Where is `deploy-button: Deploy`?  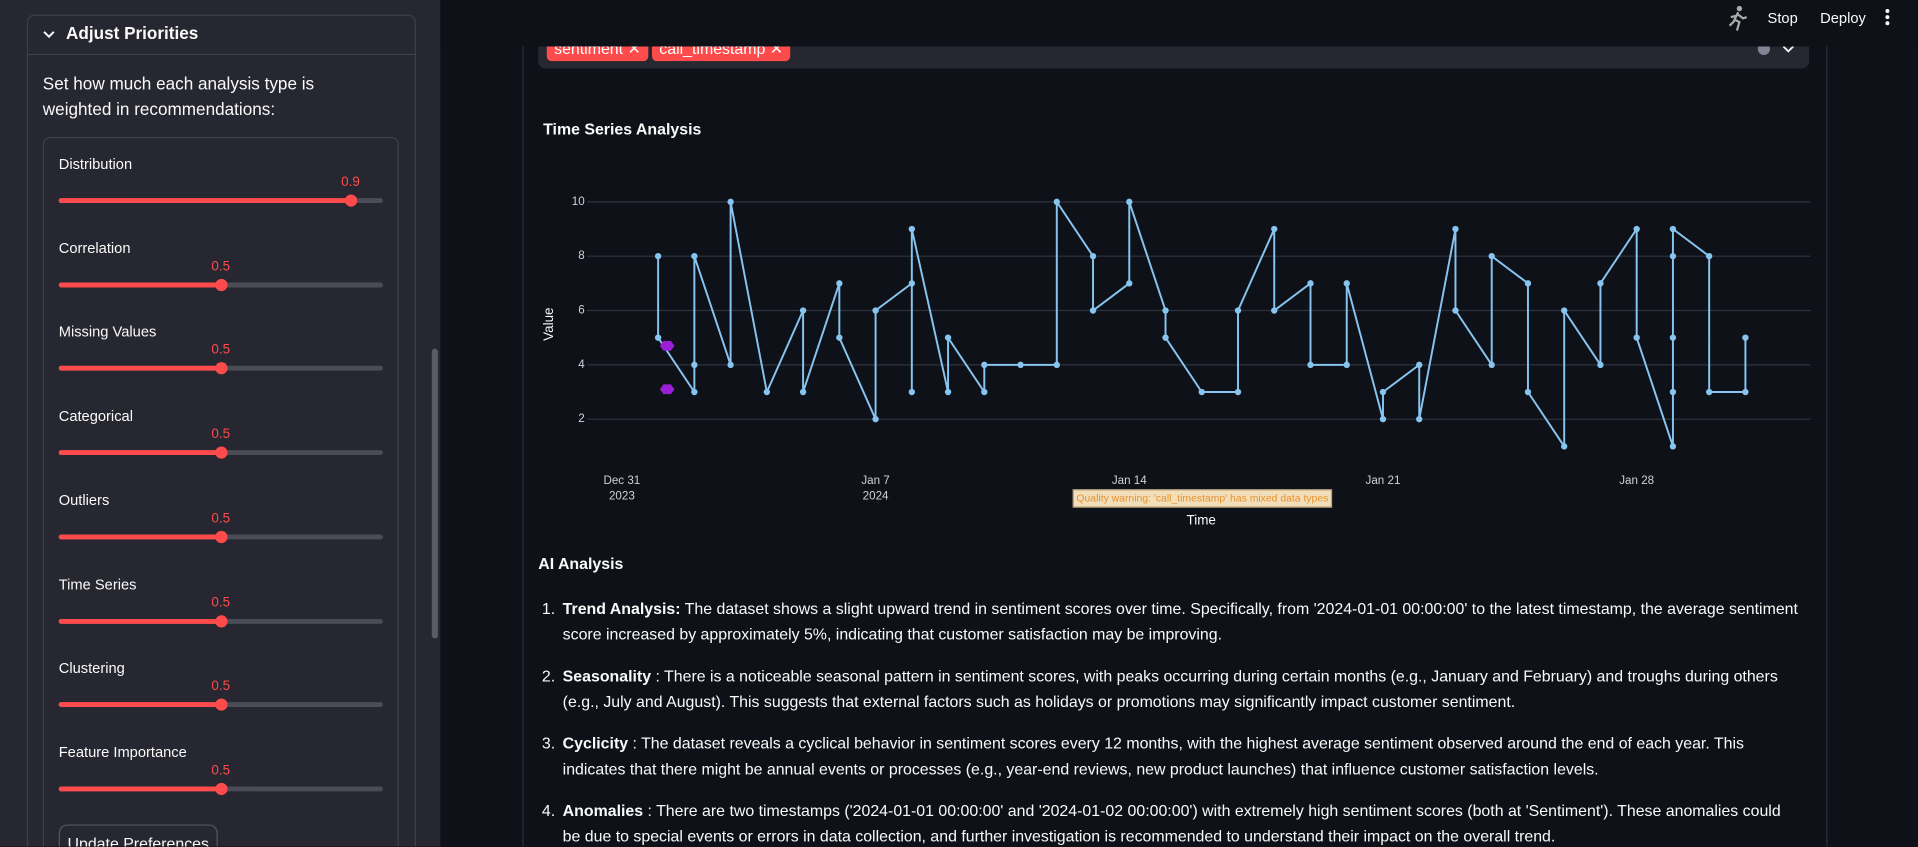
deploy-button: Deploy is located at coordinates (1843, 18).